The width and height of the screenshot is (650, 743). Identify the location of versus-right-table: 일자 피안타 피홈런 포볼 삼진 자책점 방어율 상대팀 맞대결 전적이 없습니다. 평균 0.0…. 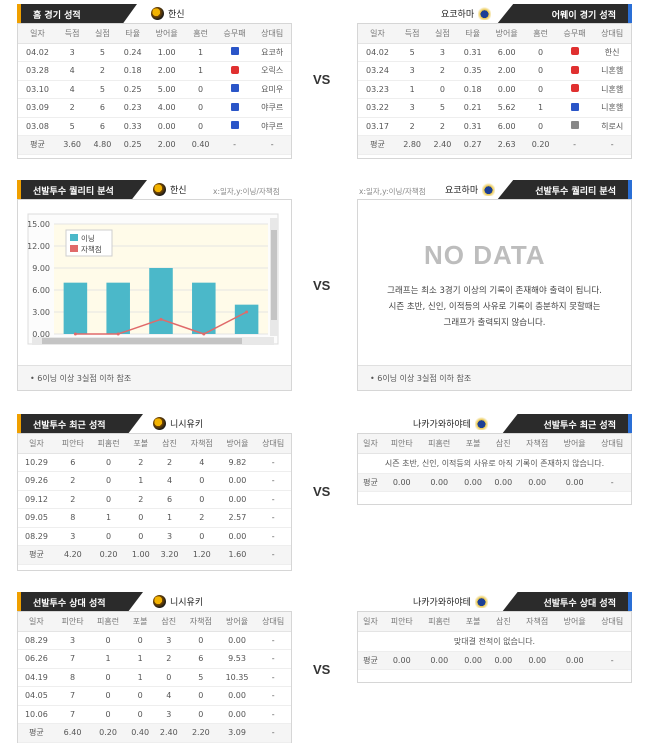
(494, 641).